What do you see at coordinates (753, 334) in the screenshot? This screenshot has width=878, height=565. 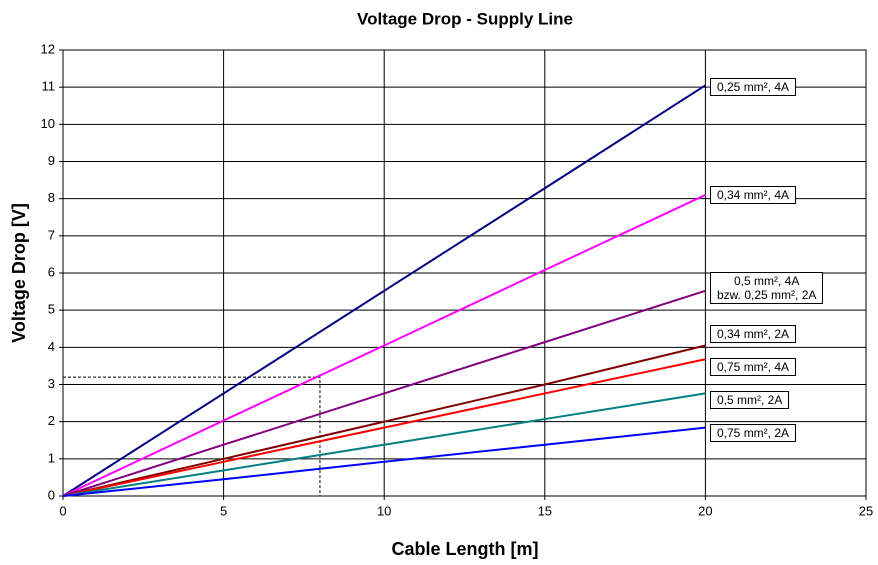 I see `series-label: 0,34 mm², 2A` at bounding box center [753, 334].